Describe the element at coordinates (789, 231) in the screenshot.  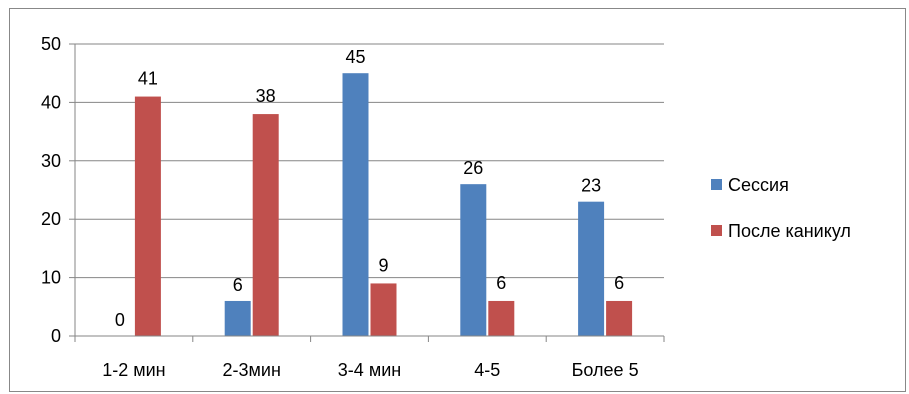
I see `legend-label: После каникул` at that location.